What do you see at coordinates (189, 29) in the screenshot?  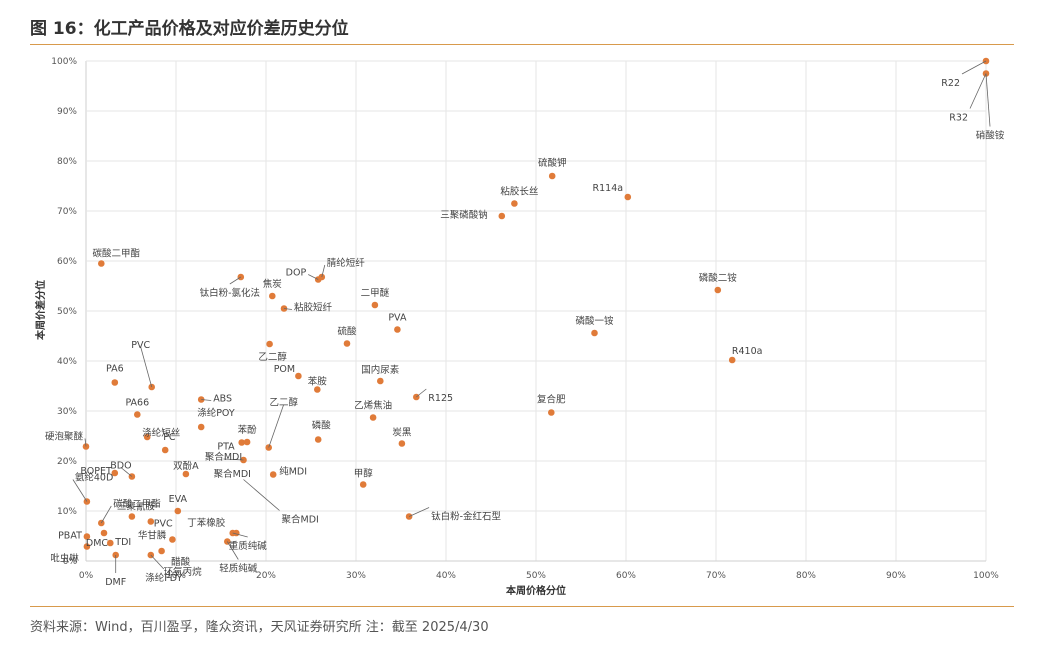 I see `figure-title: 图 16：化工产品价格及对应价差历史分位` at bounding box center [189, 29].